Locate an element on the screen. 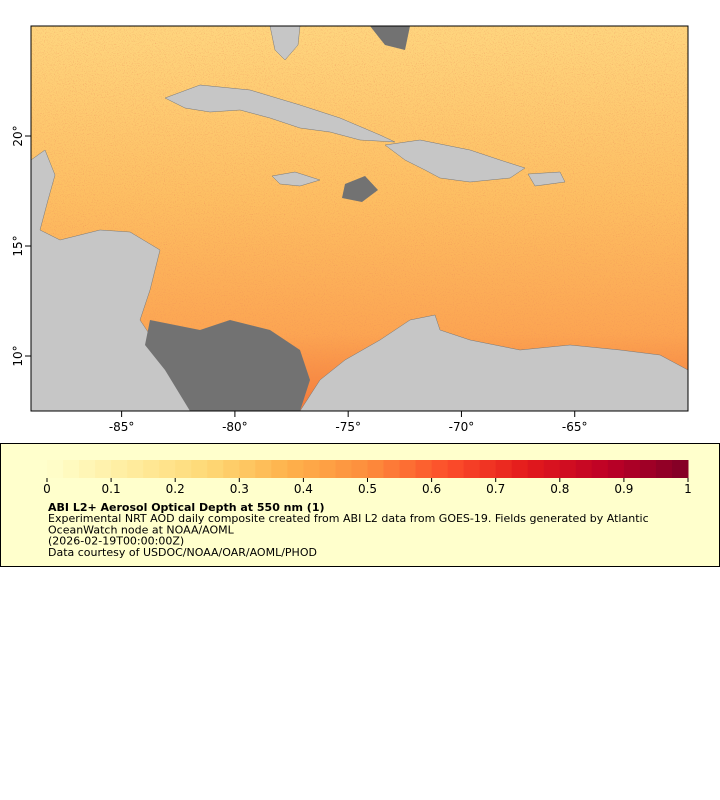  florida is located at coordinates (285, 43).